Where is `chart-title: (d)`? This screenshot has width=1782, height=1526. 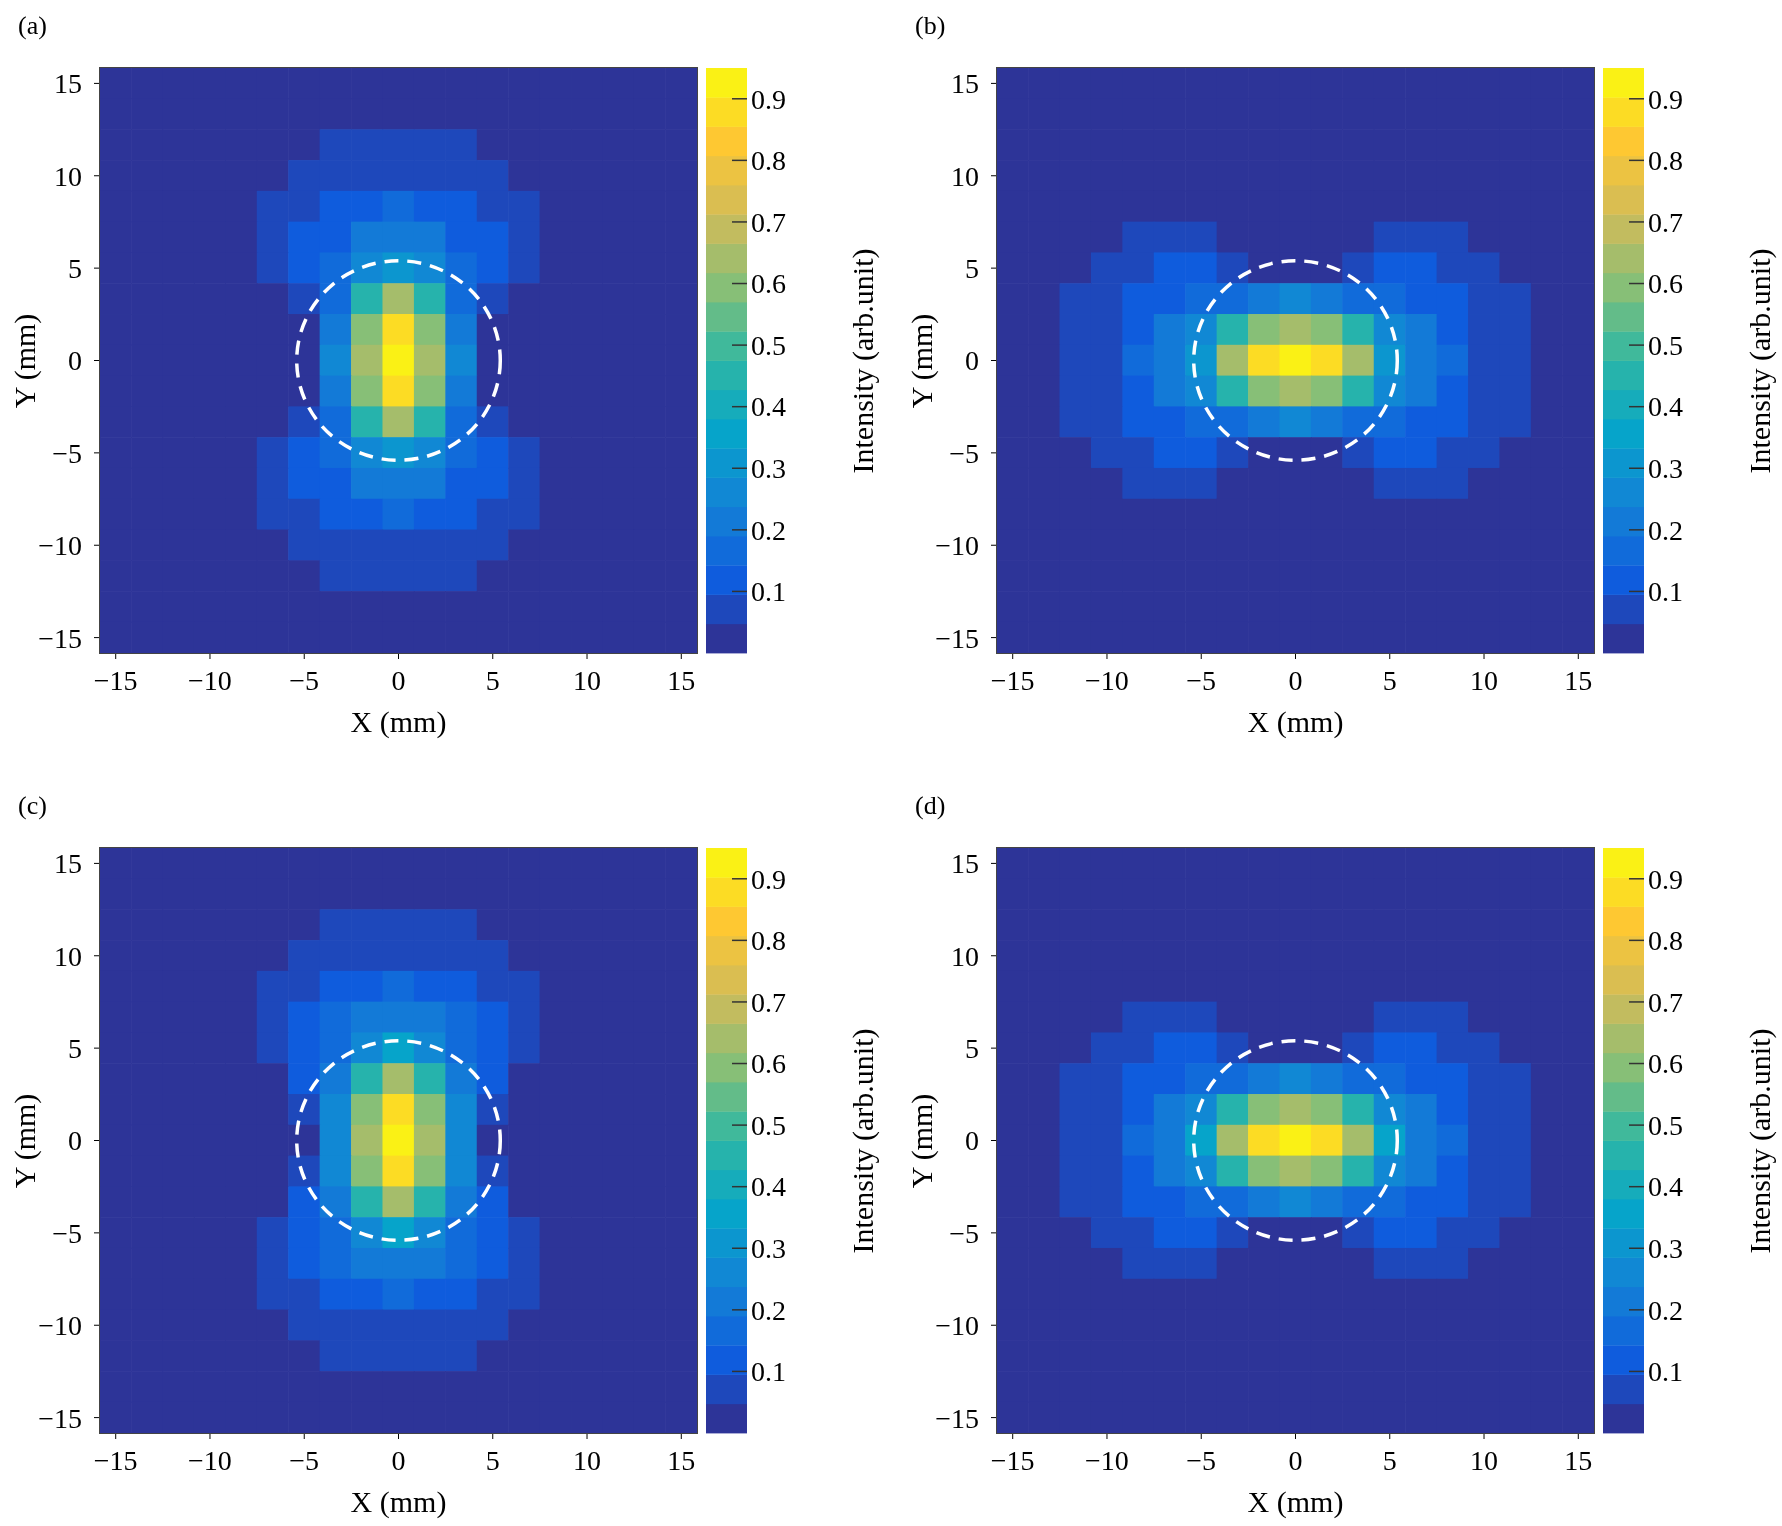
chart-title: (d) is located at coordinates (930, 806).